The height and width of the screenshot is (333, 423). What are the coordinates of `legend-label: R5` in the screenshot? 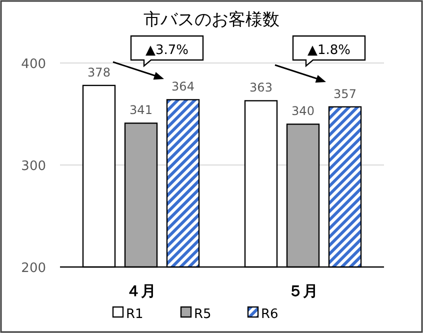 It's located at (203, 314).